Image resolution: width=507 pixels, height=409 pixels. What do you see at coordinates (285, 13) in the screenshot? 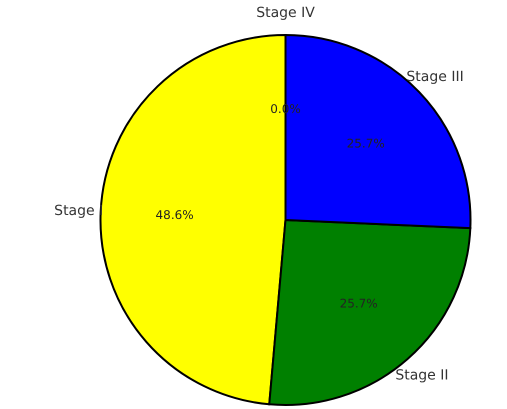
I see `category-label: Stage IV` at bounding box center [285, 13].